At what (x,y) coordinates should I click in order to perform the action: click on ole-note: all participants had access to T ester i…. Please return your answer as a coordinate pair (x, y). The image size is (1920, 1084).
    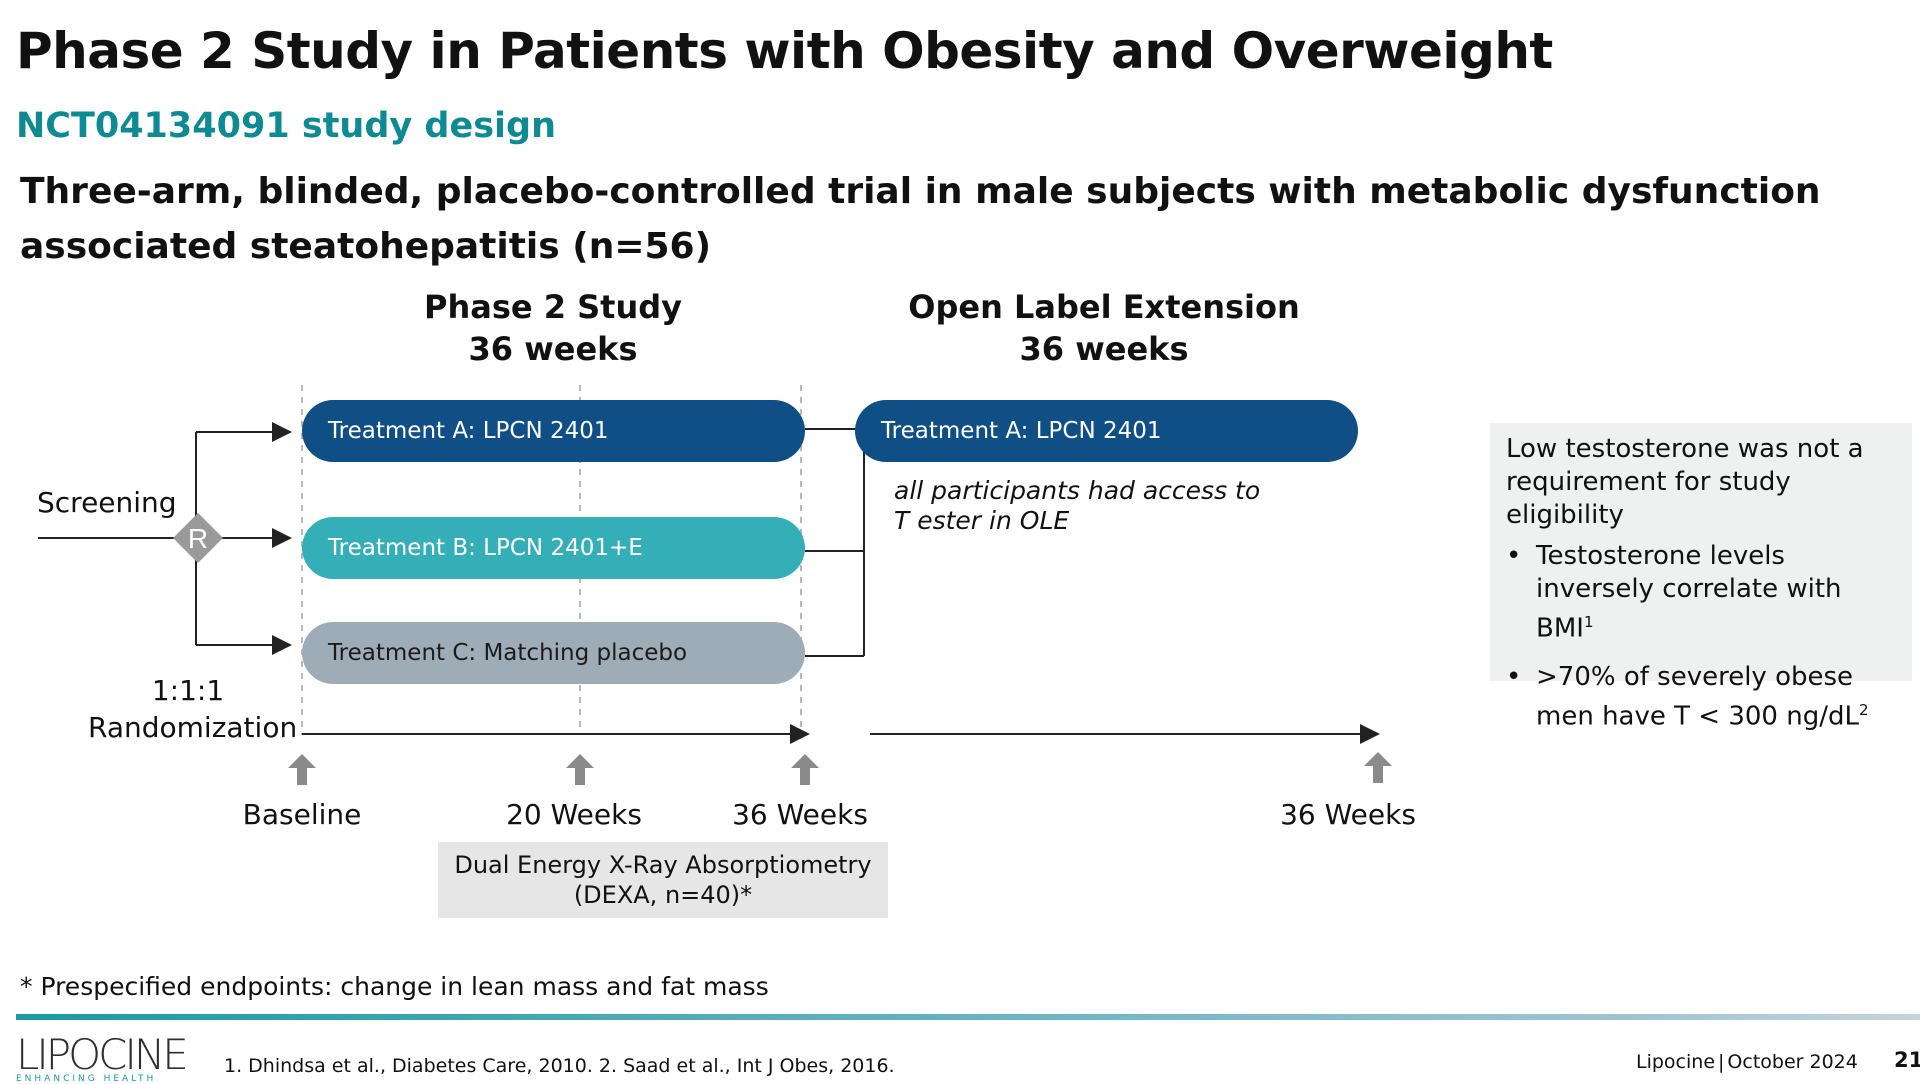
    Looking at the image, I should click on (1077, 506).